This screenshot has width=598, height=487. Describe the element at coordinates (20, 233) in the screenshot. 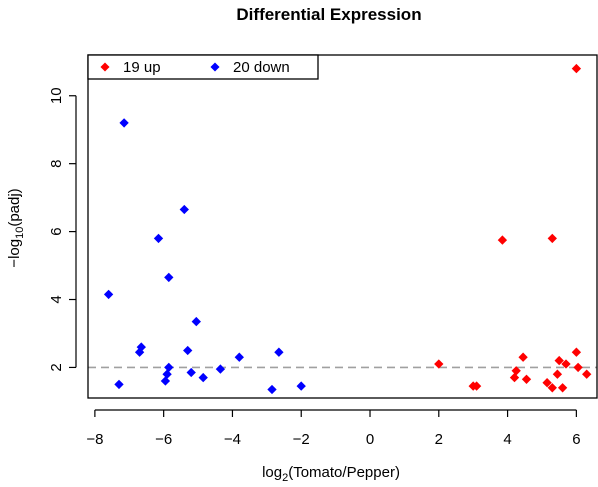

I see `y-axis-label-sub: 10` at that location.